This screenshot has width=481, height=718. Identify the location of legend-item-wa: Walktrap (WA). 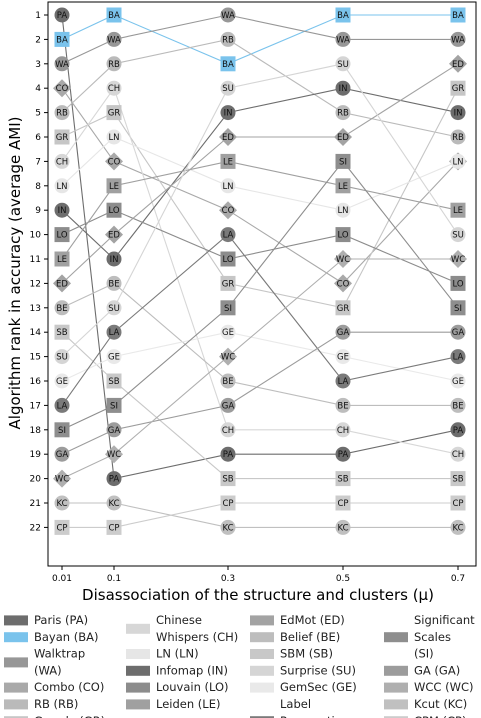
(44, 662).